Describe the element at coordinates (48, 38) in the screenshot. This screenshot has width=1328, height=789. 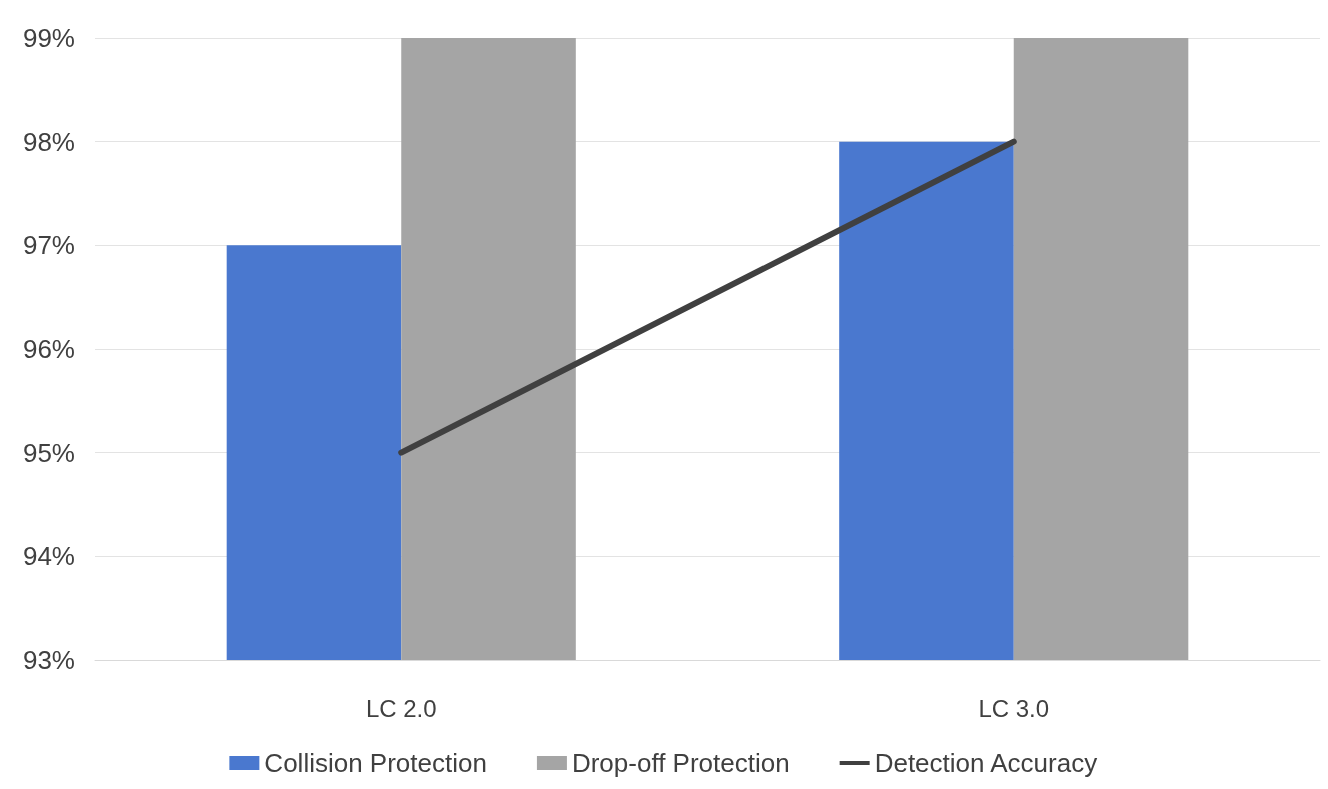
I see `y-tick-label: 99%` at that location.